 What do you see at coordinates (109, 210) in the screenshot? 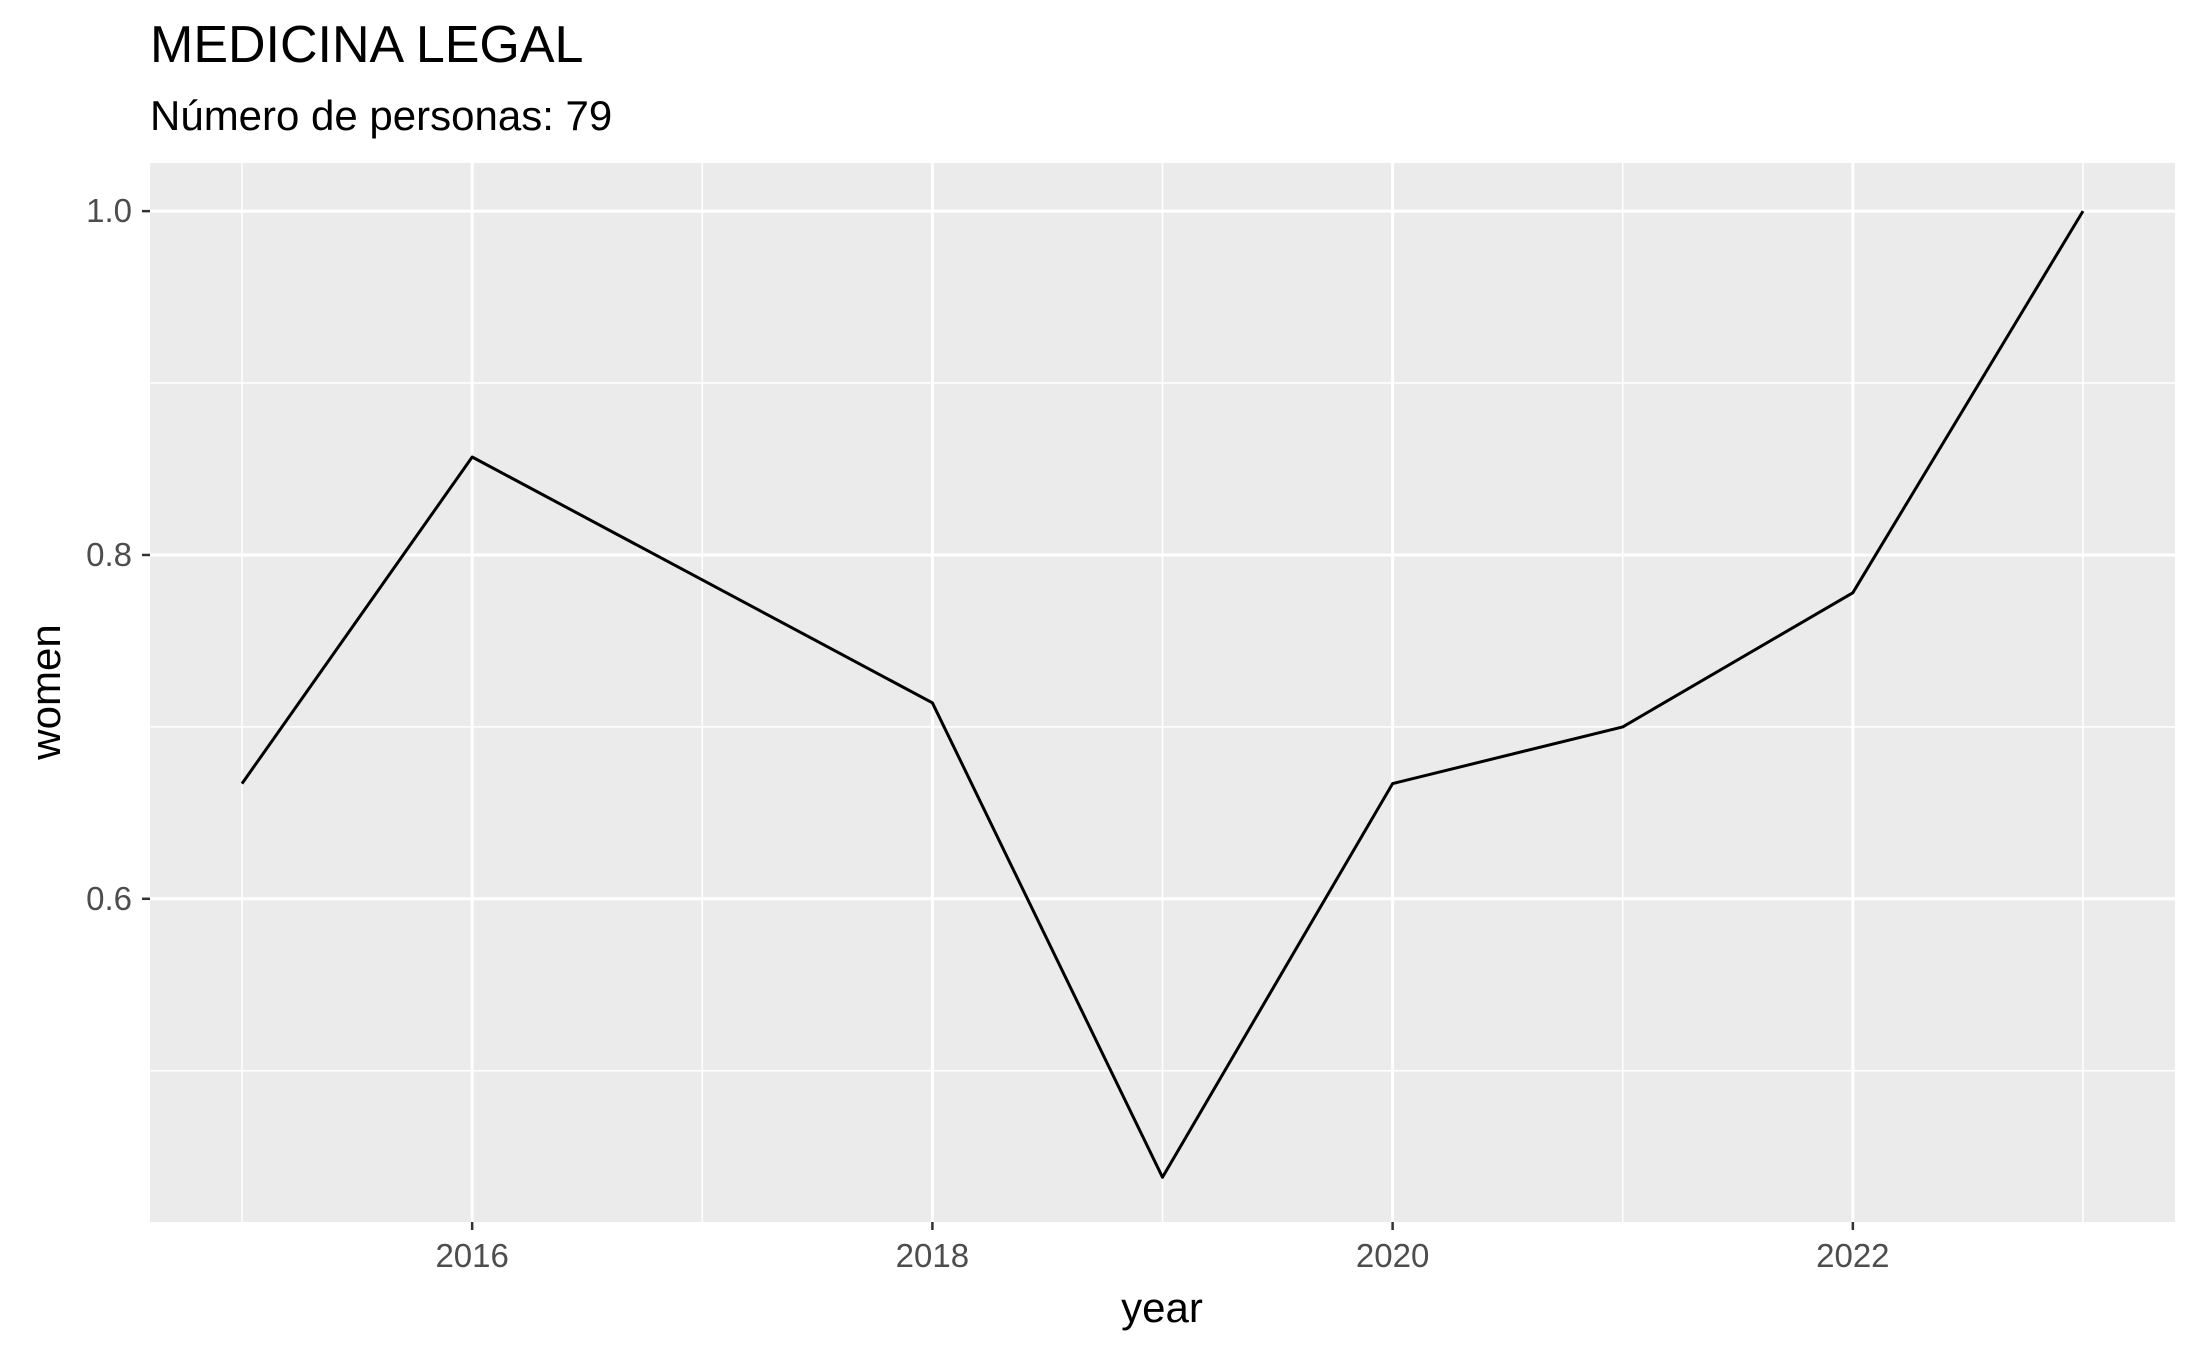
I see `y-tick-label: 1.0` at bounding box center [109, 210].